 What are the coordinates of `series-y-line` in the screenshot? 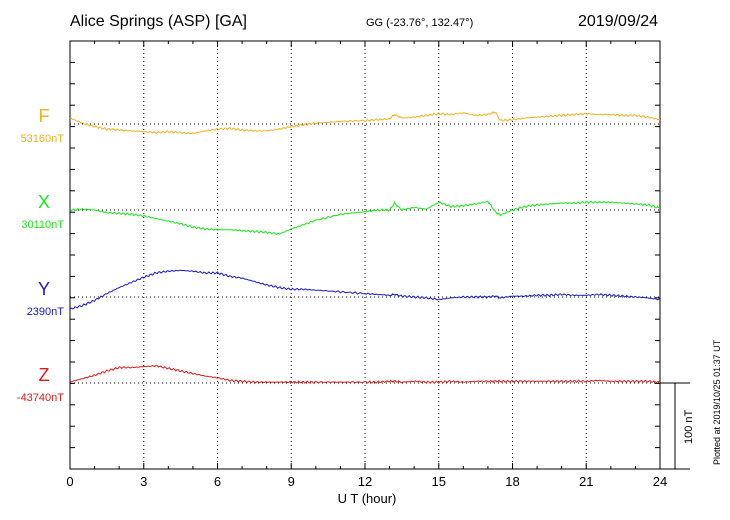 It's located at (365, 289).